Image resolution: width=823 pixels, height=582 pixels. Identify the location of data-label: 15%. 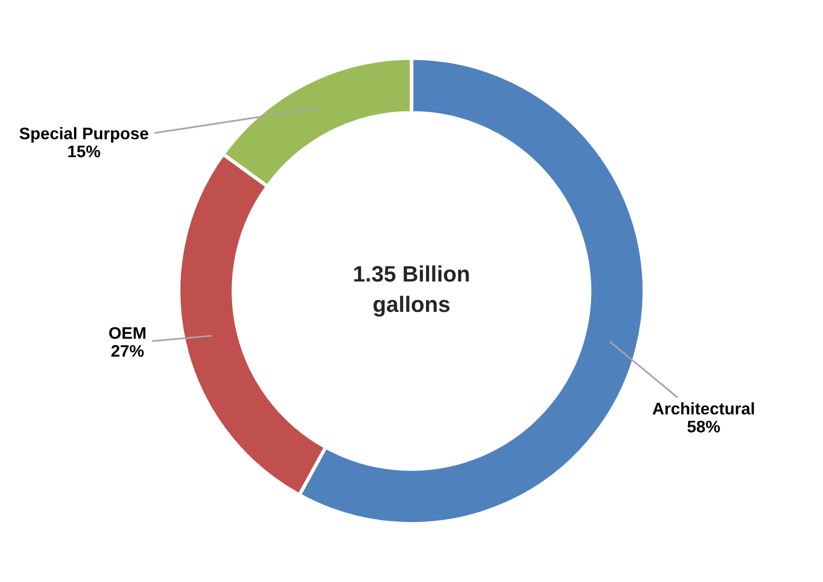
(84, 152).